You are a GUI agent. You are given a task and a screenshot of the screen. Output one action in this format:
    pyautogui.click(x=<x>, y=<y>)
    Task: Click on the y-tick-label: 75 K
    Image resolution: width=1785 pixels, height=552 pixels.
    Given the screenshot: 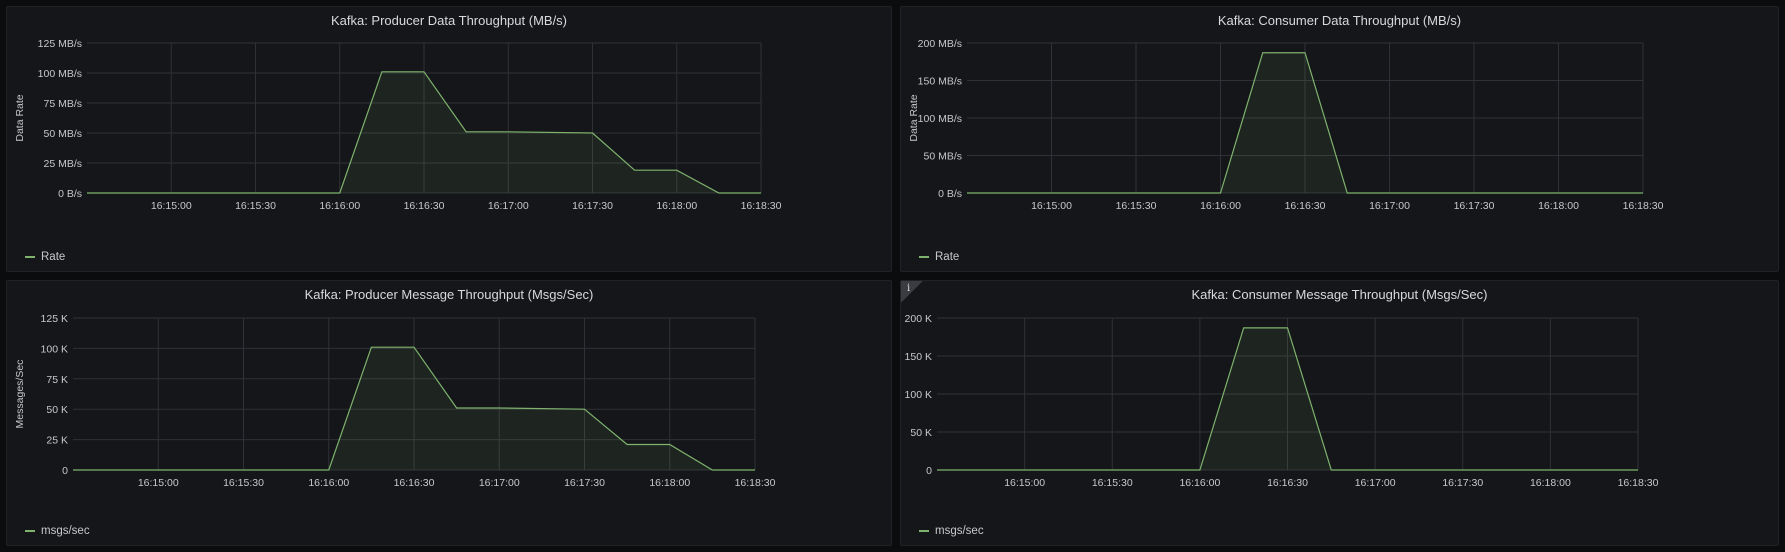 What is the action you would take?
    pyautogui.click(x=57, y=380)
    